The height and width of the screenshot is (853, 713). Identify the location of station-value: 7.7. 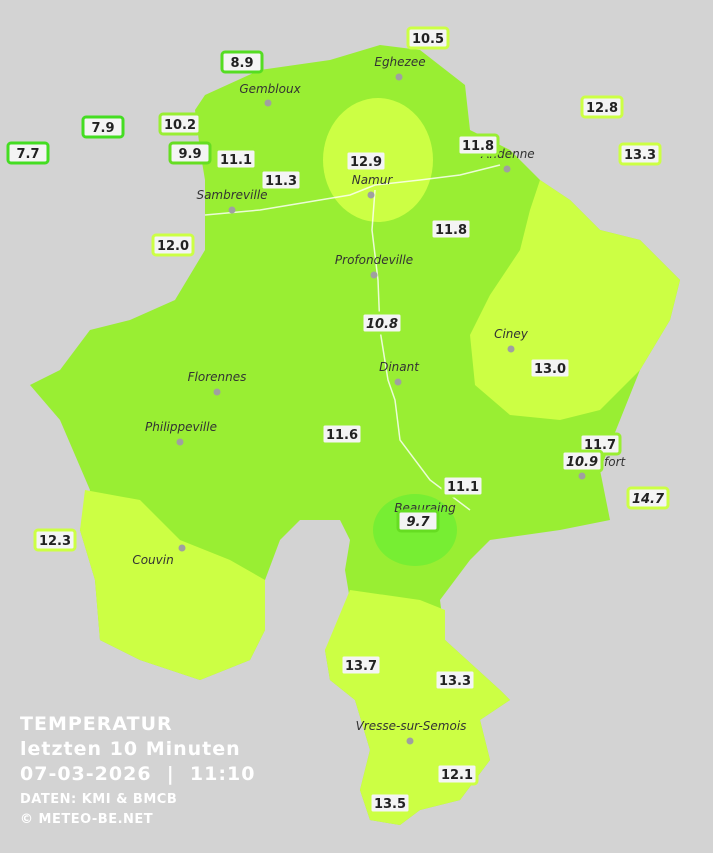
(27, 154).